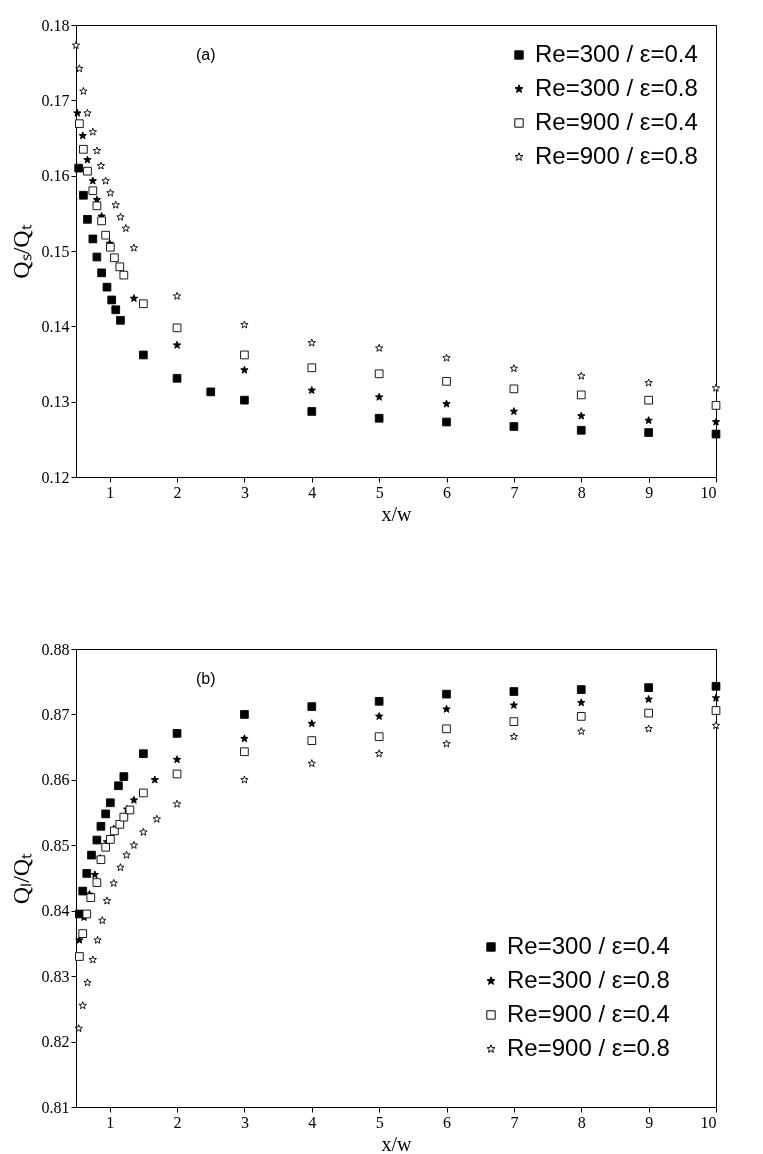 This screenshot has height=1154, width=763. Describe the element at coordinates (55, 477) in the screenshot. I see `y-tick-label: 0.12` at that location.